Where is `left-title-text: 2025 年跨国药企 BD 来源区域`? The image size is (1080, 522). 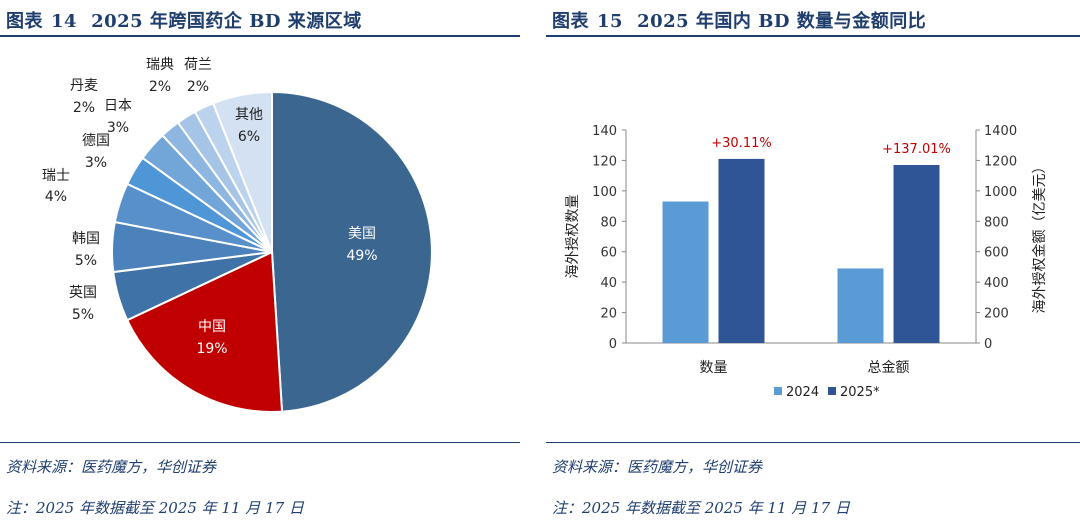
left-title-text: 2025 年跨国药企 BD 来源区域 is located at coordinates (226, 21).